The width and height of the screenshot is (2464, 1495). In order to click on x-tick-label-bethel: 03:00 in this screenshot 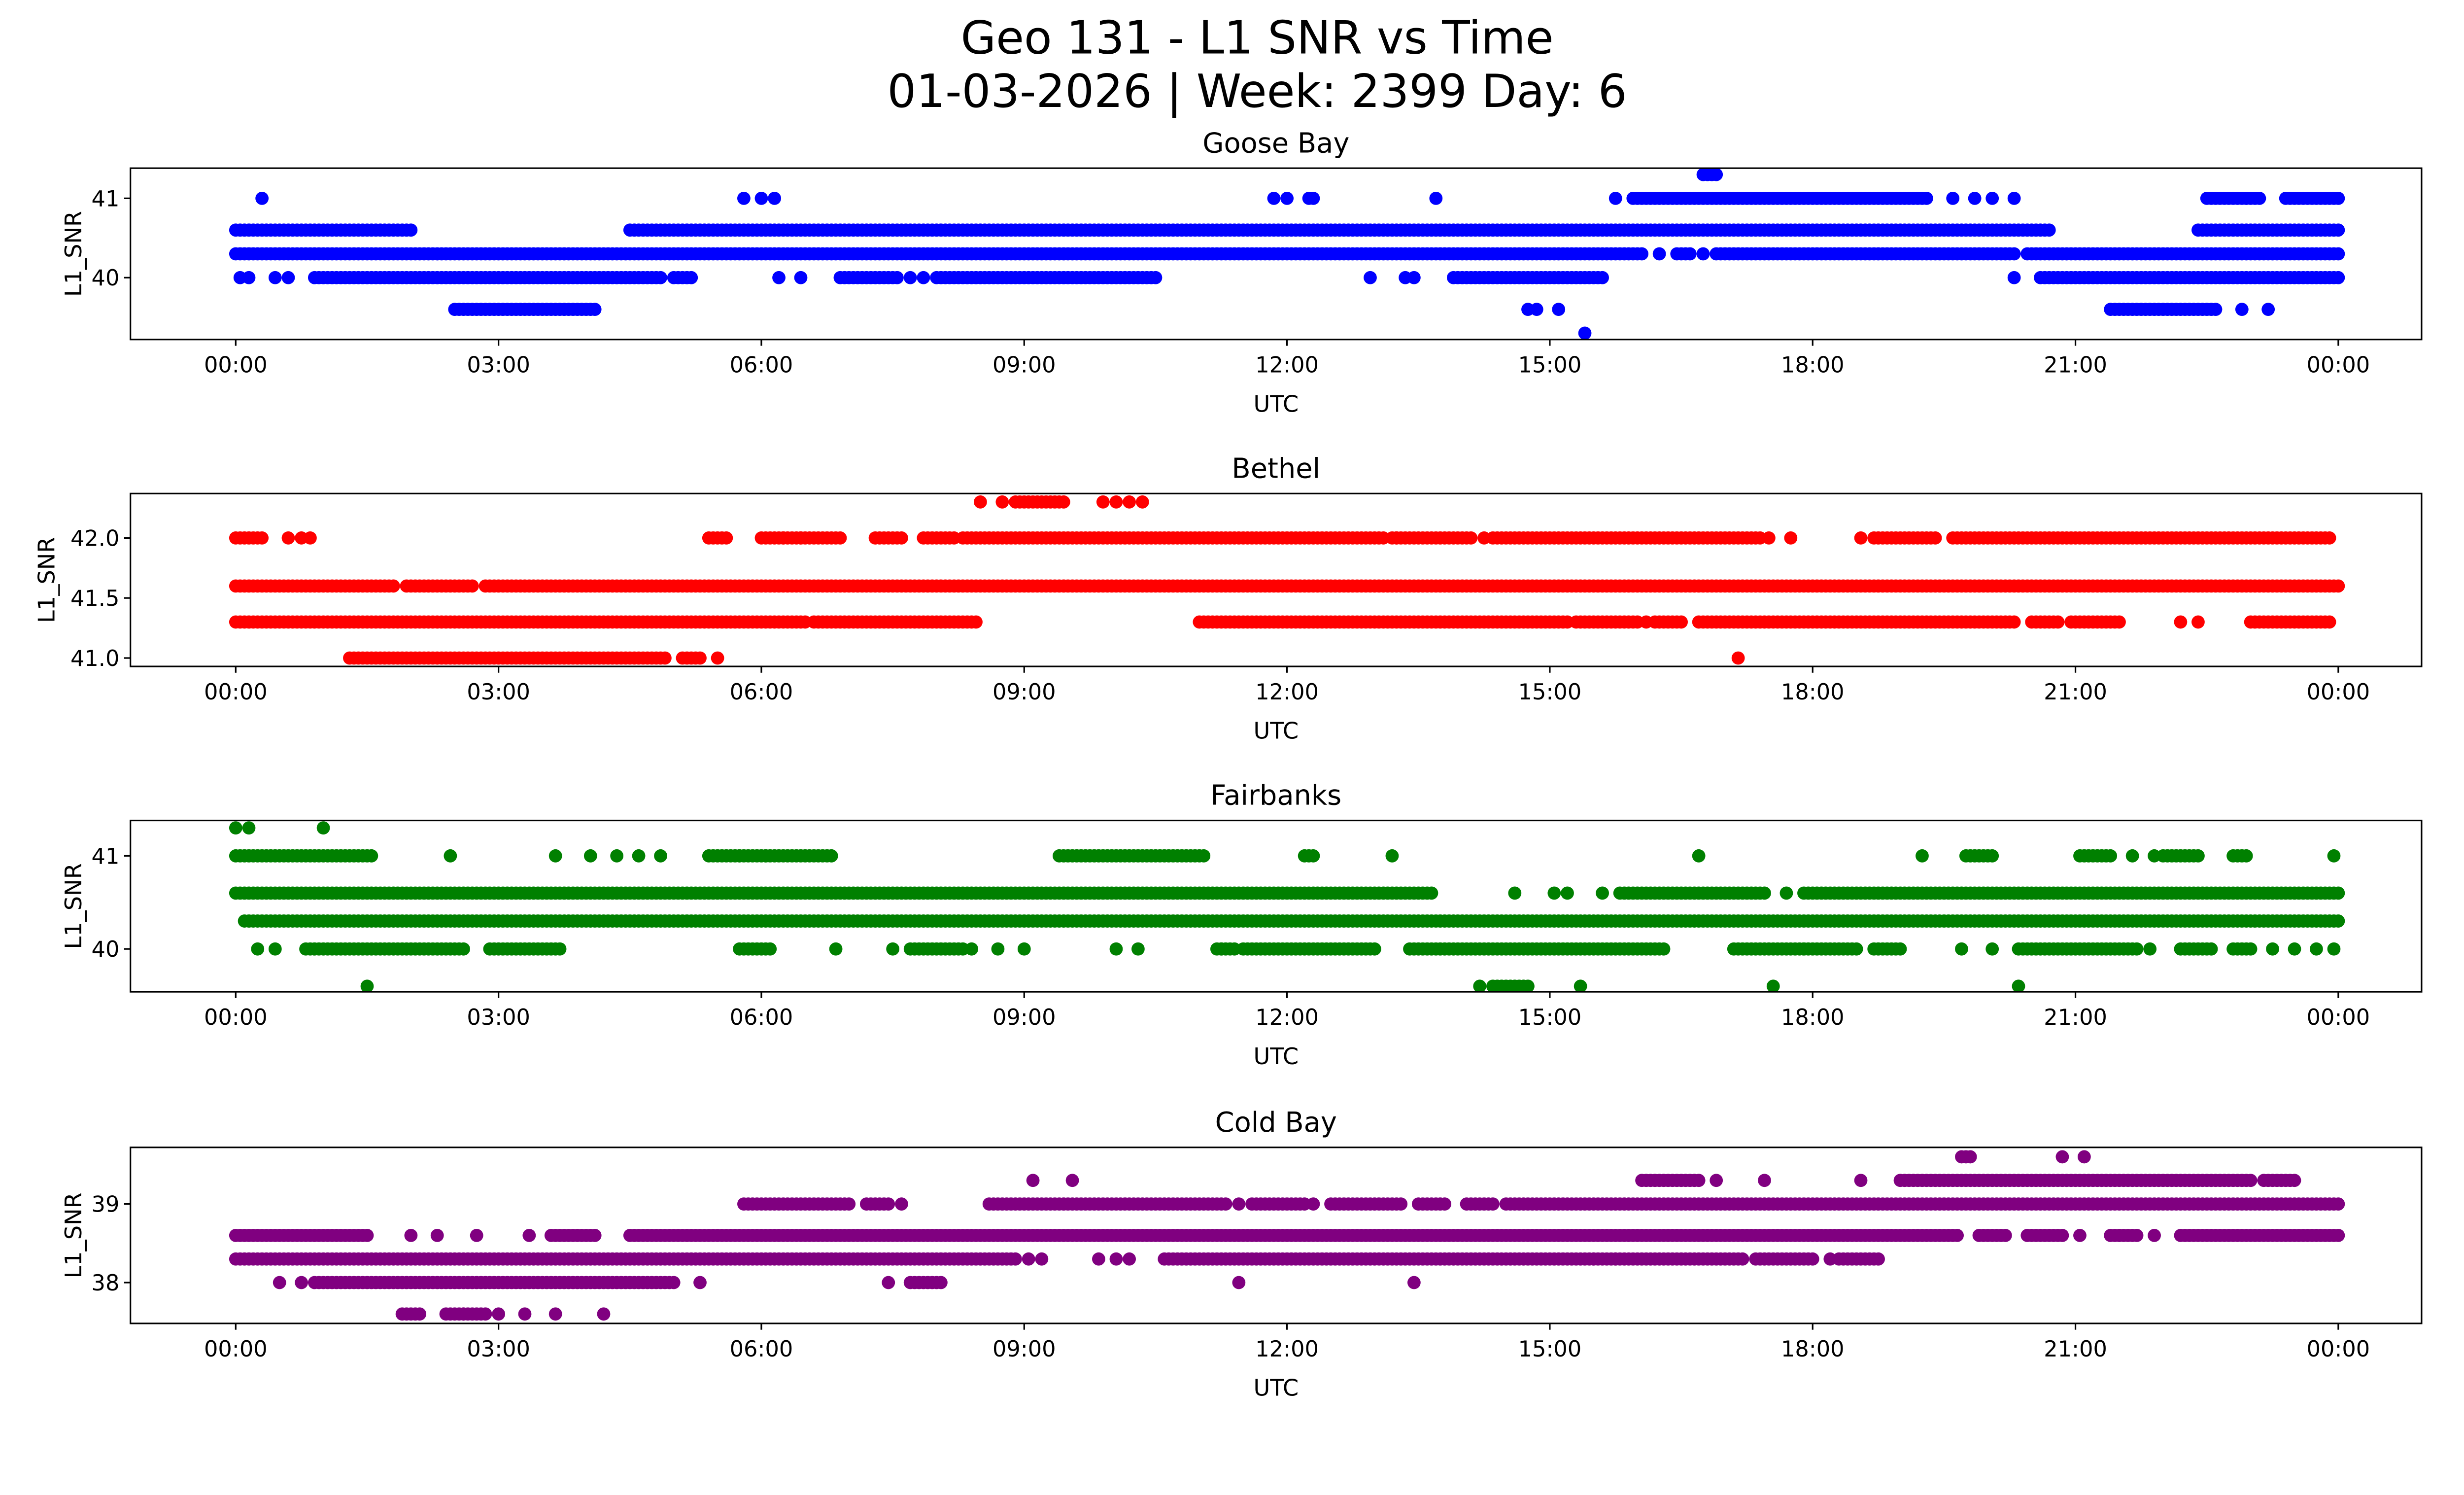, I will do `click(498, 692)`.